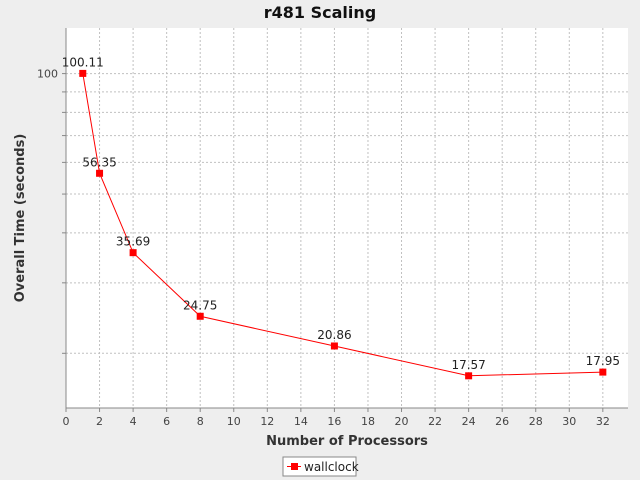 The width and height of the screenshot is (640, 480). What do you see at coordinates (20, 218) in the screenshot?
I see `y-axis-title: Overall Time (seconds)` at bounding box center [20, 218].